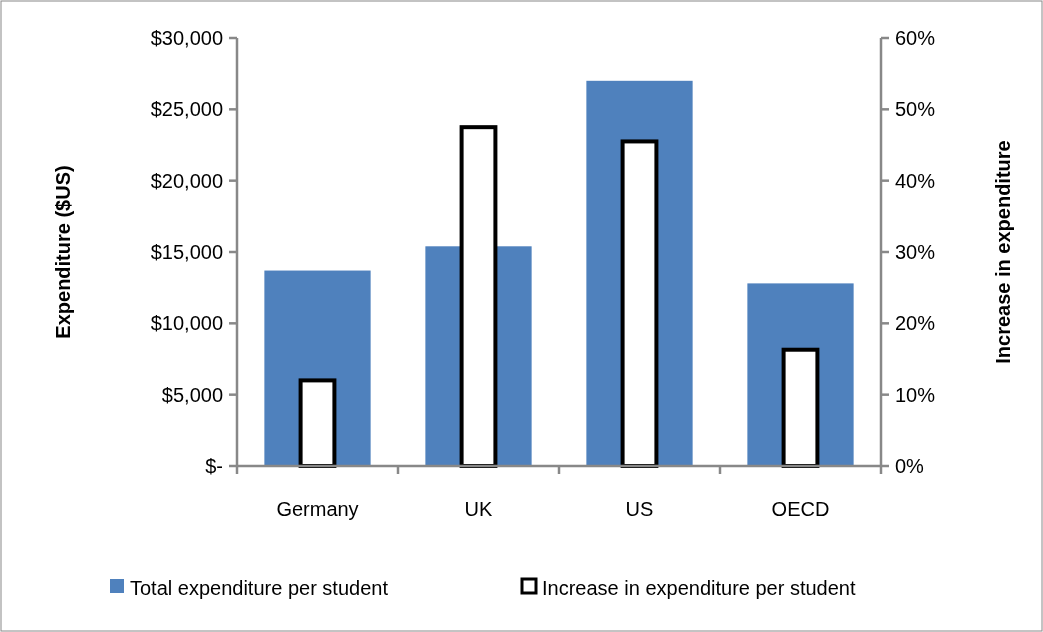 Image resolution: width=1043 pixels, height=632 pixels. What do you see at coordinates (800, 509) in the screenshot?
I see `x-tick-label: OECD` at bounding box center [800, 509].